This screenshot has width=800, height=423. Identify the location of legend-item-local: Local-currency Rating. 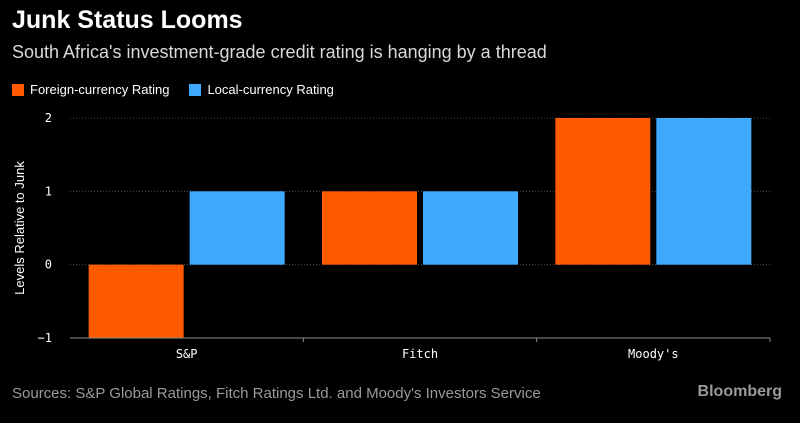
(261, 89).